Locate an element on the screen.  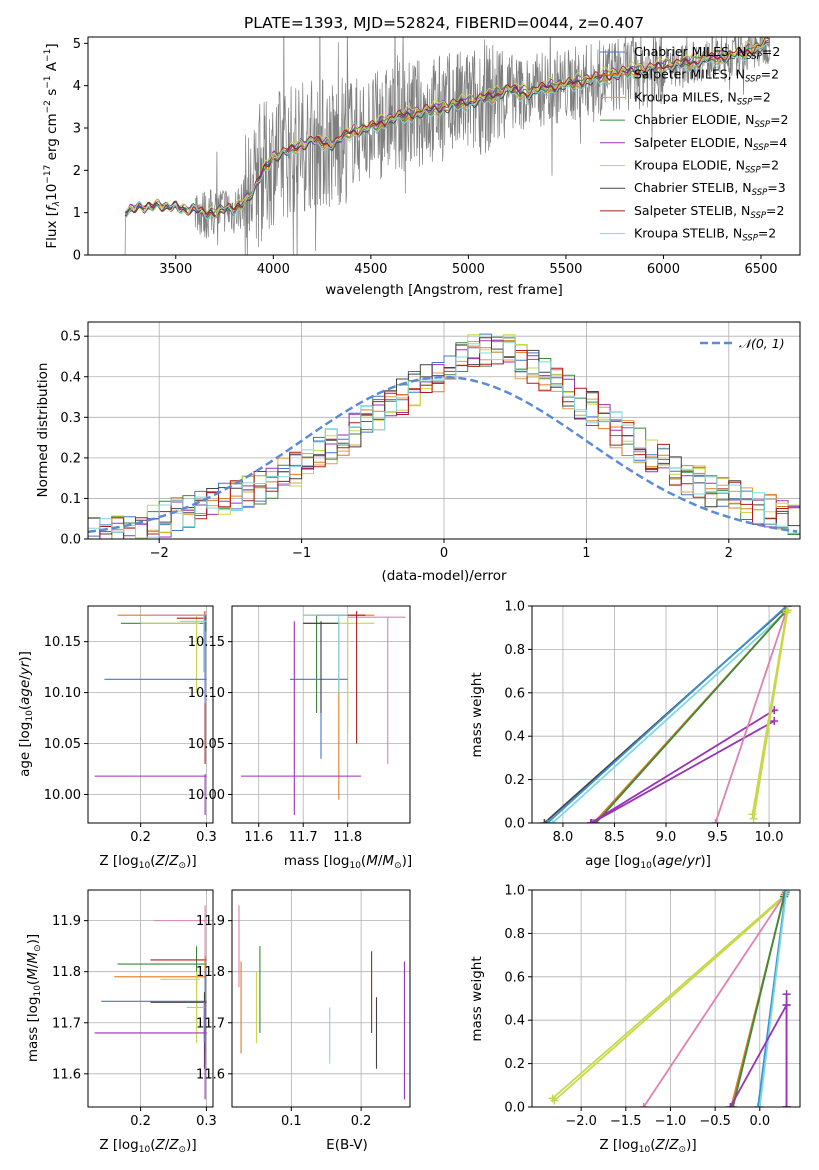
x-tick-label: 9.5 is located at coordinates (717, 837).